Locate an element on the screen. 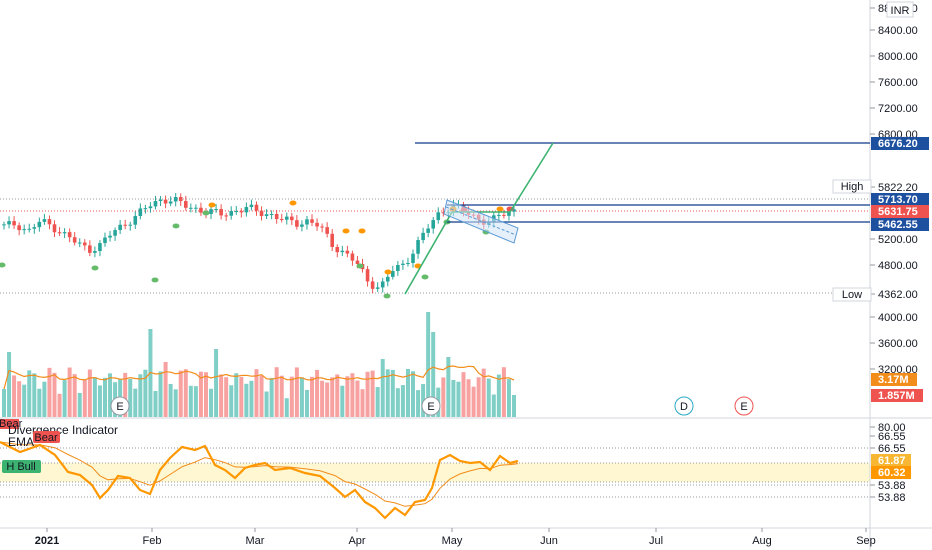  event-letter: E is located at coordinates (743, 407).